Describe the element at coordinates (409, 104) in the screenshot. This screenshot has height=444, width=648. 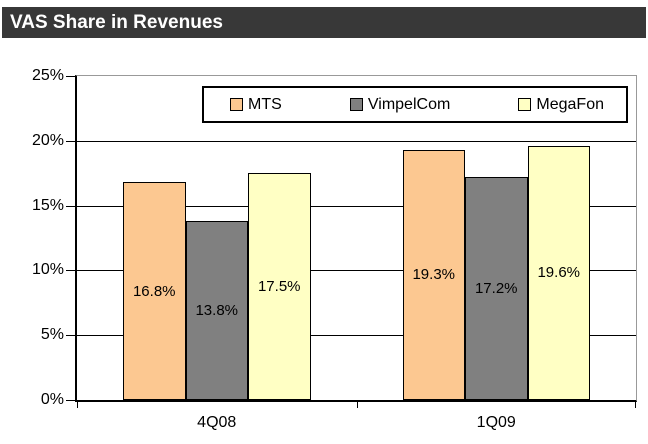
I see `legend-label-vimpelcom: VimpelCom` at that location.